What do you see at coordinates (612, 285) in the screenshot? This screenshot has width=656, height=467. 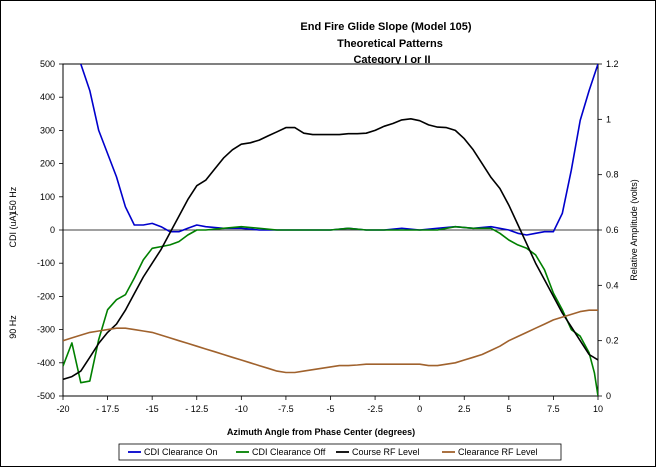 I see `y-right-tick-label: 0.4` at bounding box center [612, 285].